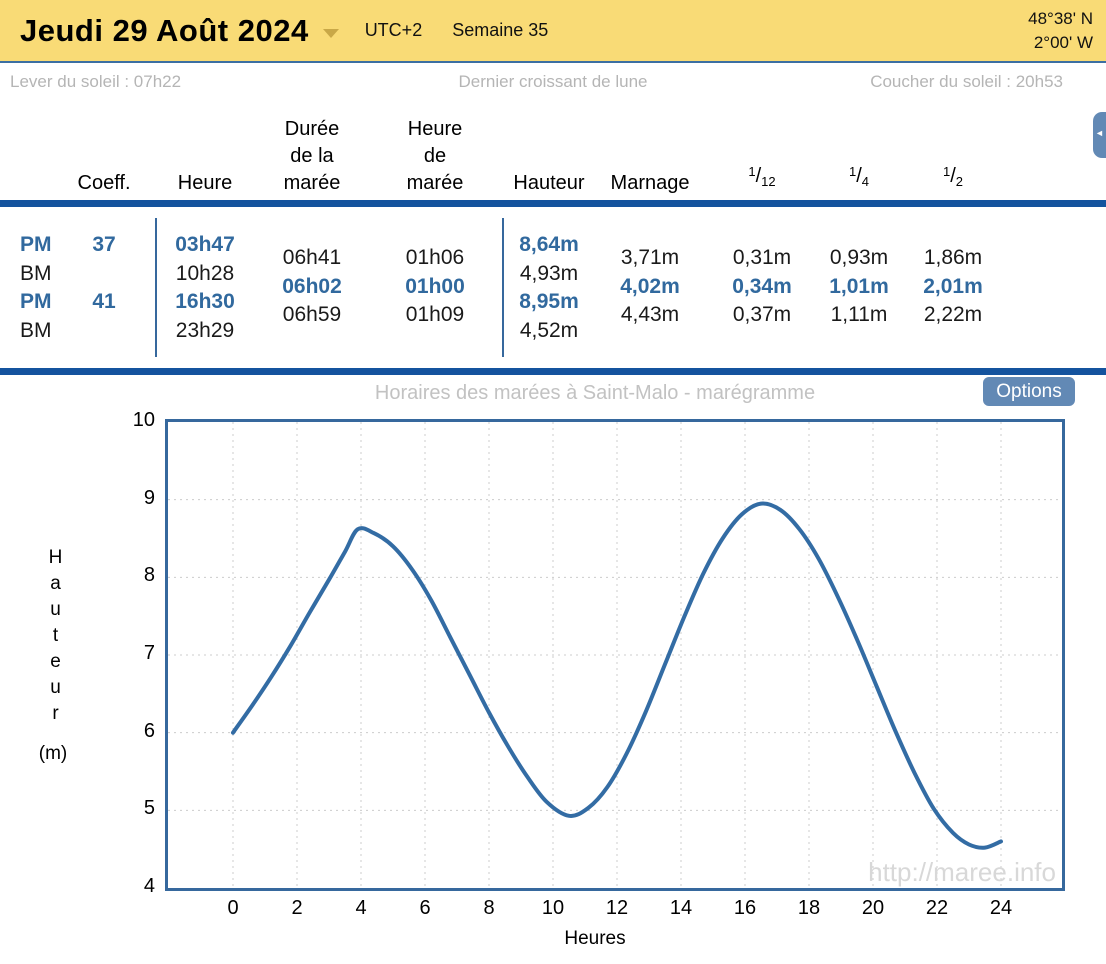 The image size is (1106, 964). Describe the element at coordinates (650, 286) in the screenshot. I see `tide-marnage: 4,02m` at that location.